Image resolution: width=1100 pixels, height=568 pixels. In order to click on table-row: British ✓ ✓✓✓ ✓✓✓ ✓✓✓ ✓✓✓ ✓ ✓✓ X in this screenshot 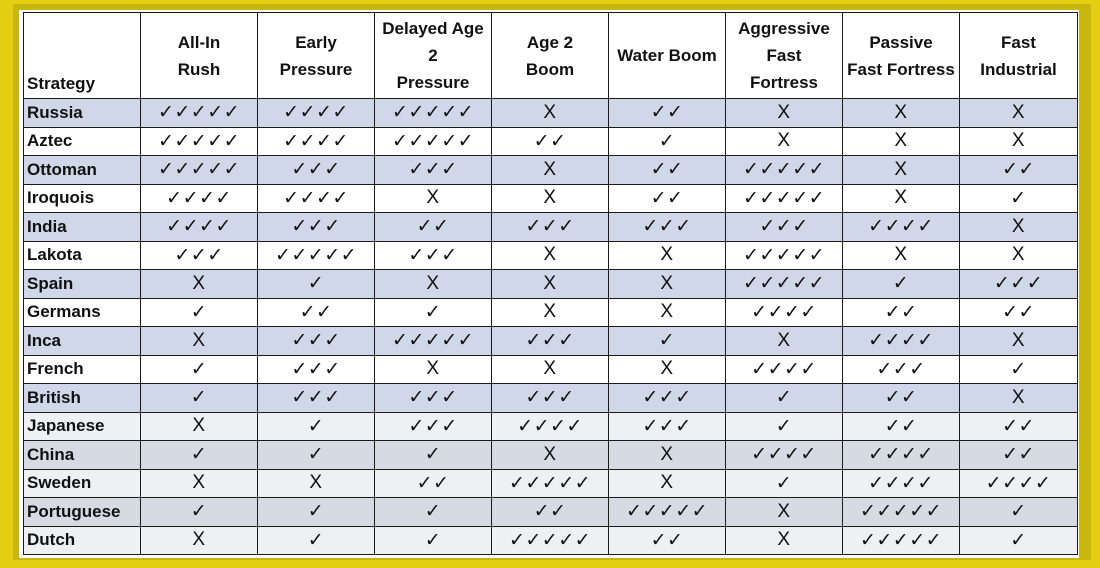, I will do `click(550, 398)`.